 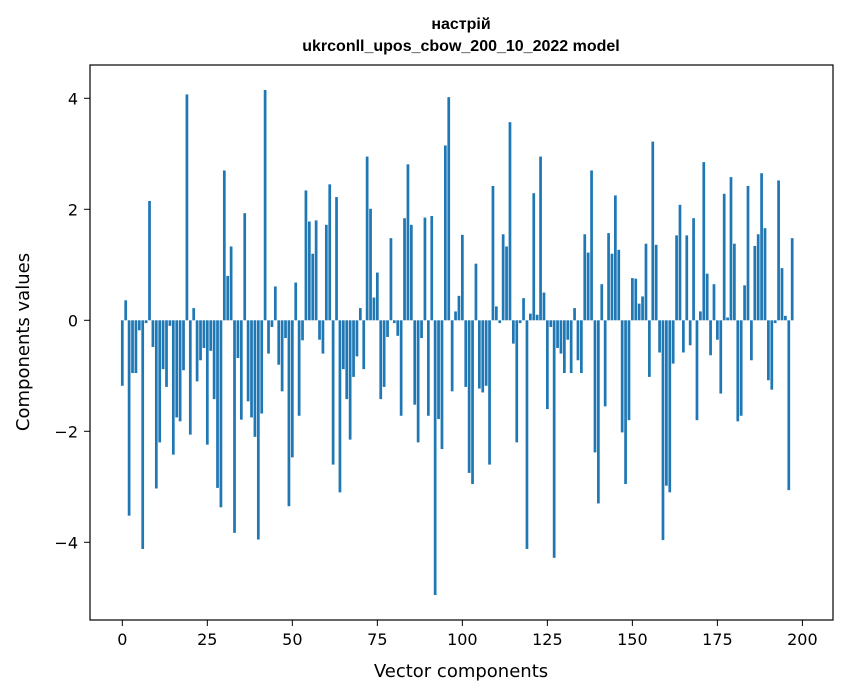 I want to click on y-axis-label: Components values, so click(x=23, y=342).